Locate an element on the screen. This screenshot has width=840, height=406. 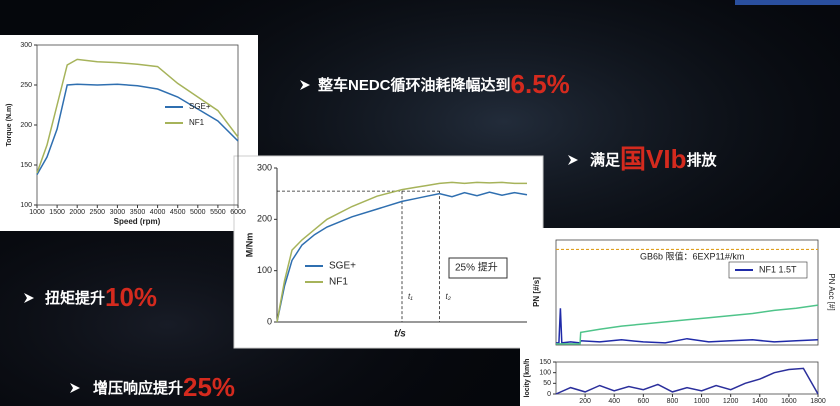
legend-box is located at coordinates (768, 270).